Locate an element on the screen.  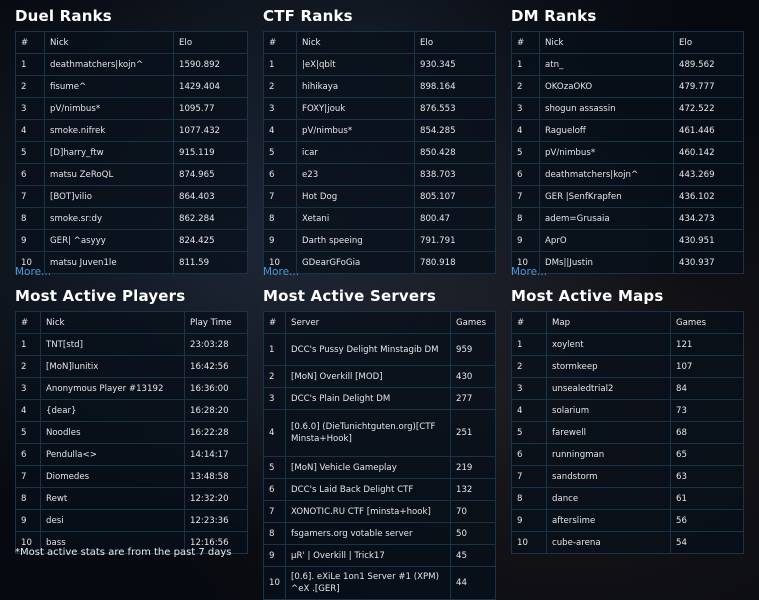
table-row: 10 GDearGFoGia 780.918 is located at coordinates (379, 262).